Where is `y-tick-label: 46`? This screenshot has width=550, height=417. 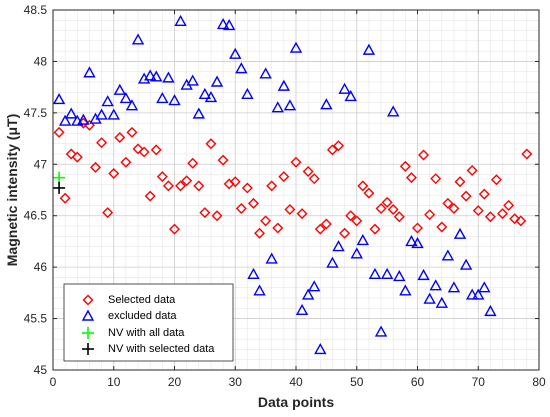 y-tick-label: 46 is located at coordinates (41, 267).